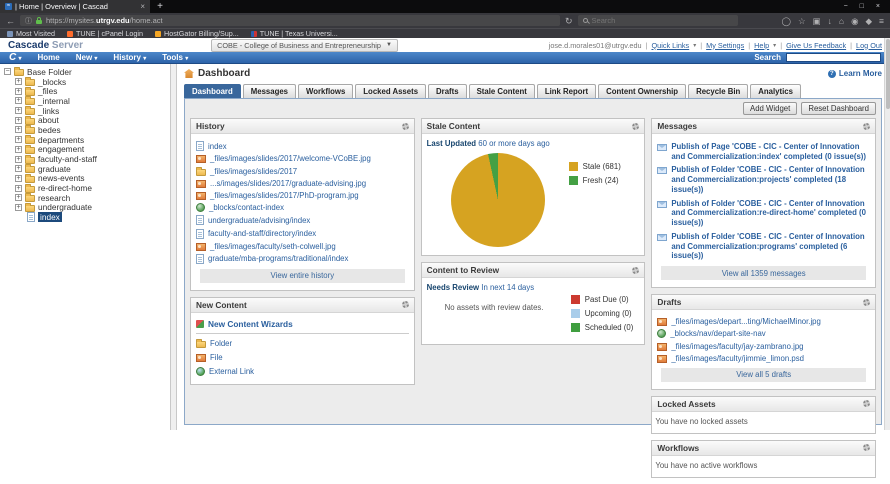  I want to click on history-item: graduate/mba-programs/traditional/index, so click(302, 258).